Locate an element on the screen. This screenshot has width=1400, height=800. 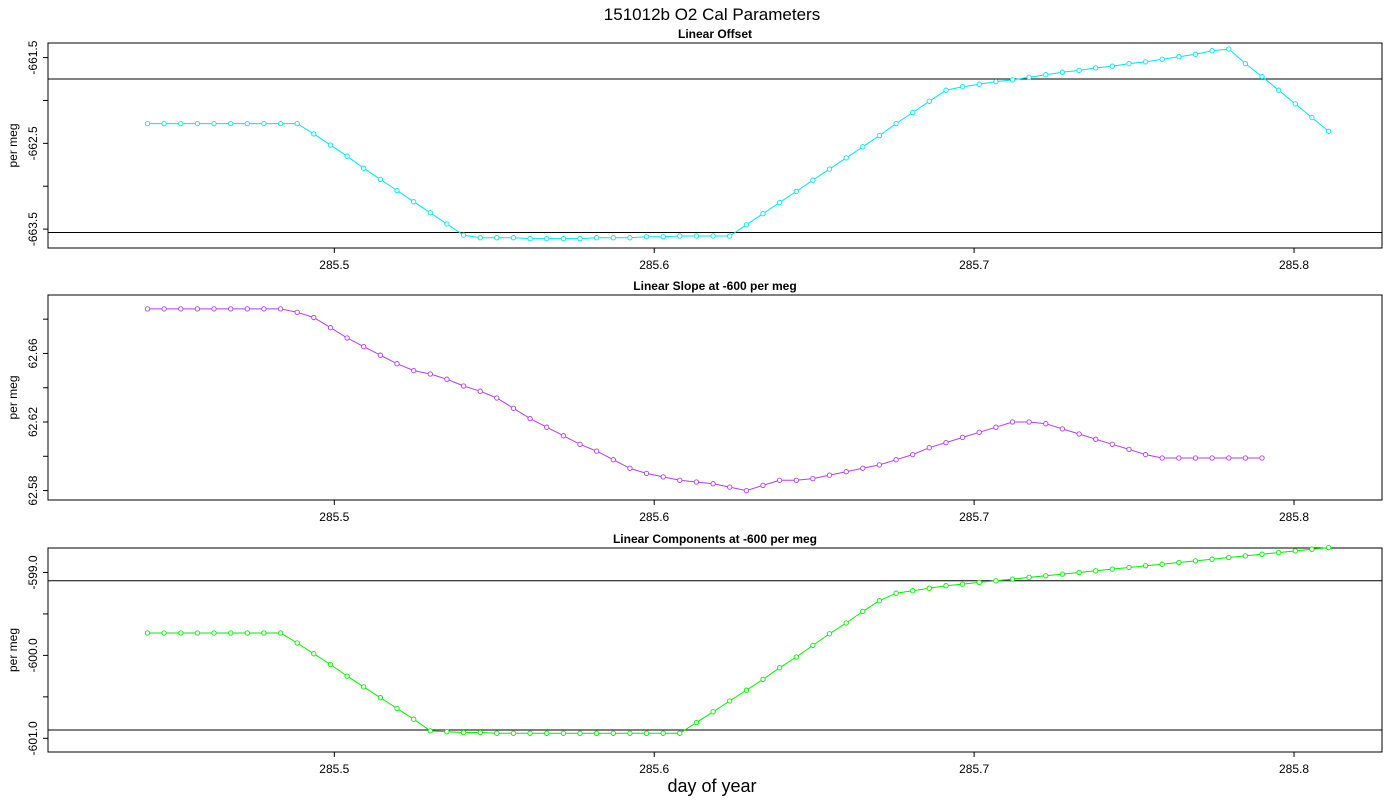
y-tick-label: -600.0 is located at coordinates (33, 655).